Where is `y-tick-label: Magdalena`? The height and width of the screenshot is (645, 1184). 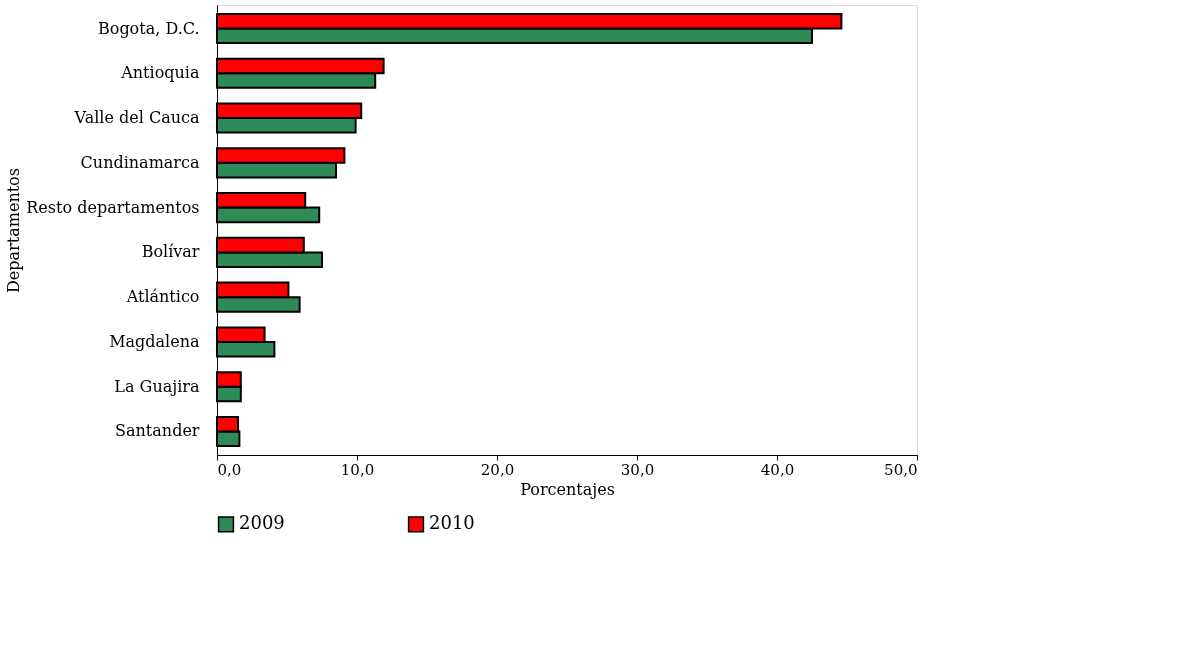 y-tick-label: Magdalena is located at coordinates (154, 341).